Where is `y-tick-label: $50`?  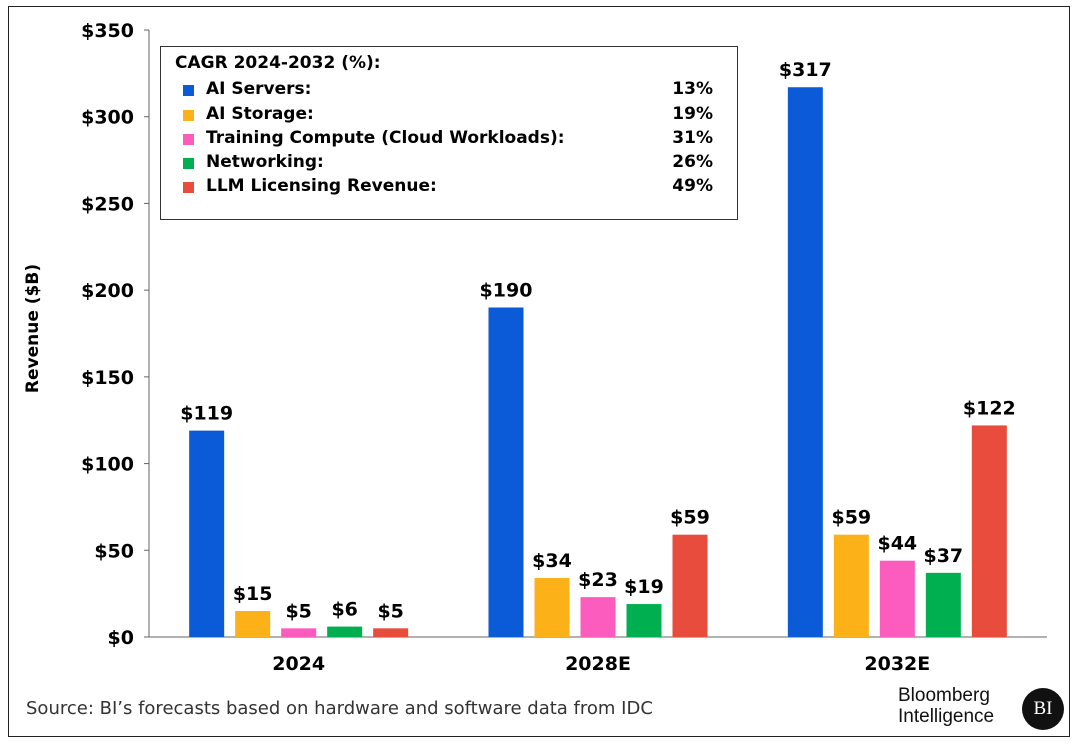
y-tick-label: $50 is located at coordinates (114, 551).